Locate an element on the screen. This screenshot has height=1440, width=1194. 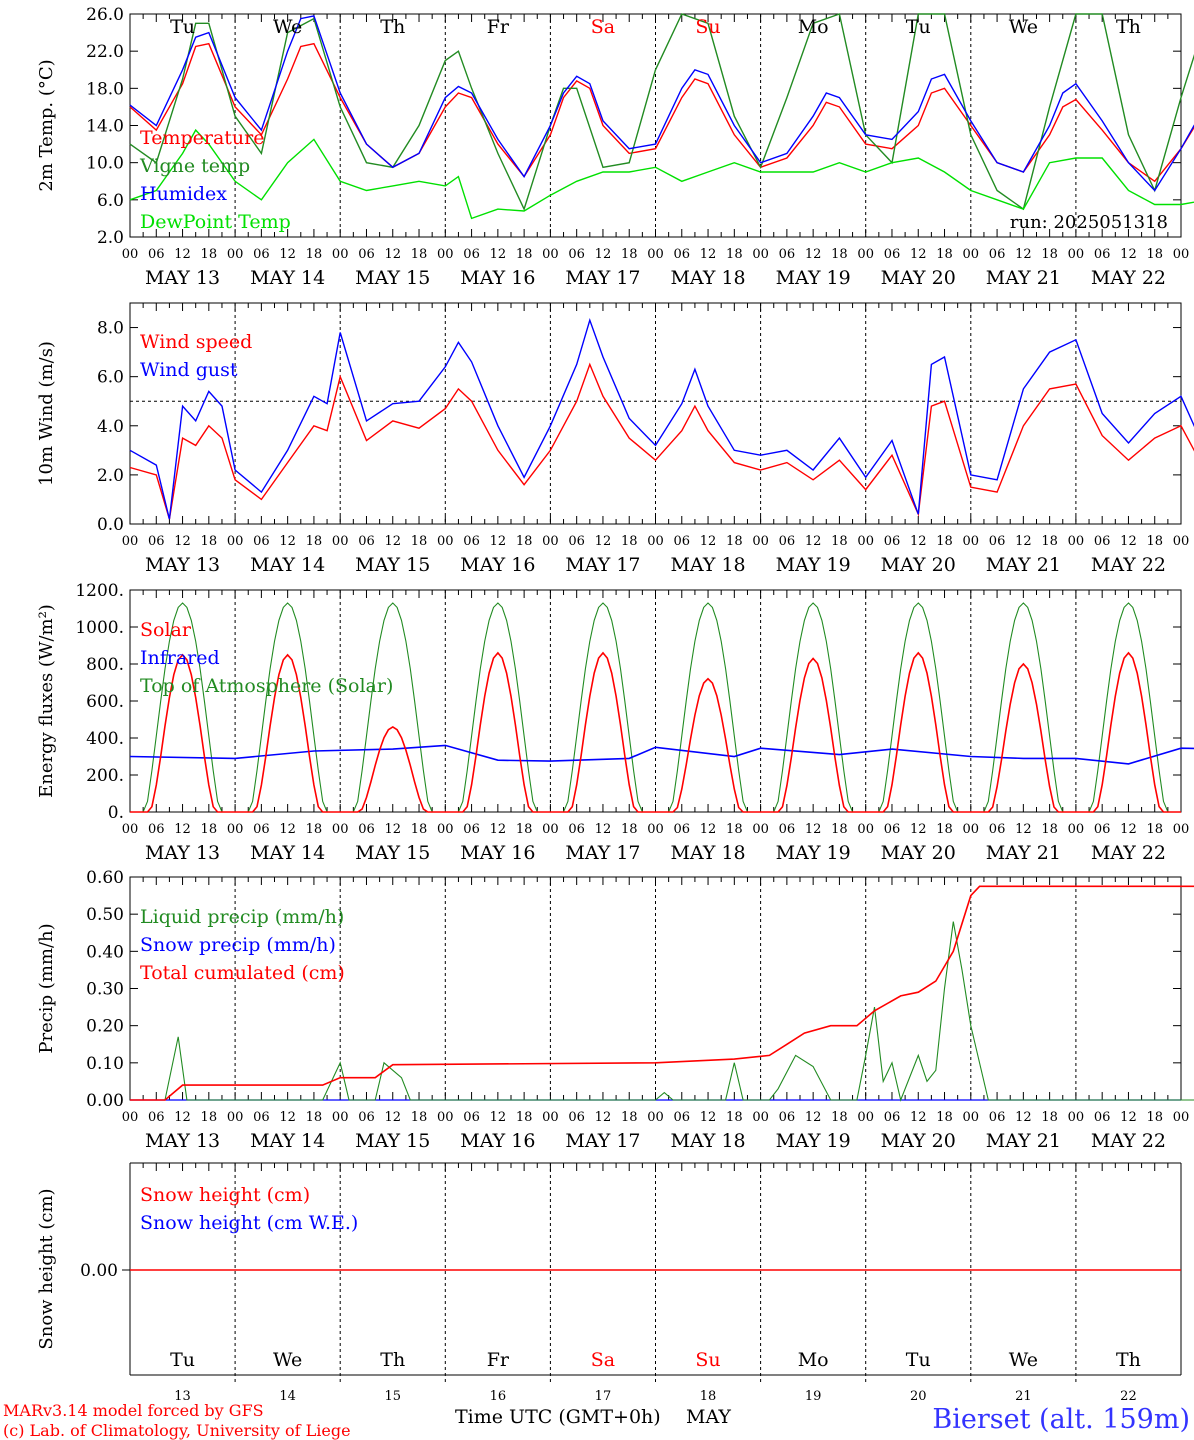
day-number: 18 is located at coordinates (708, 1396).